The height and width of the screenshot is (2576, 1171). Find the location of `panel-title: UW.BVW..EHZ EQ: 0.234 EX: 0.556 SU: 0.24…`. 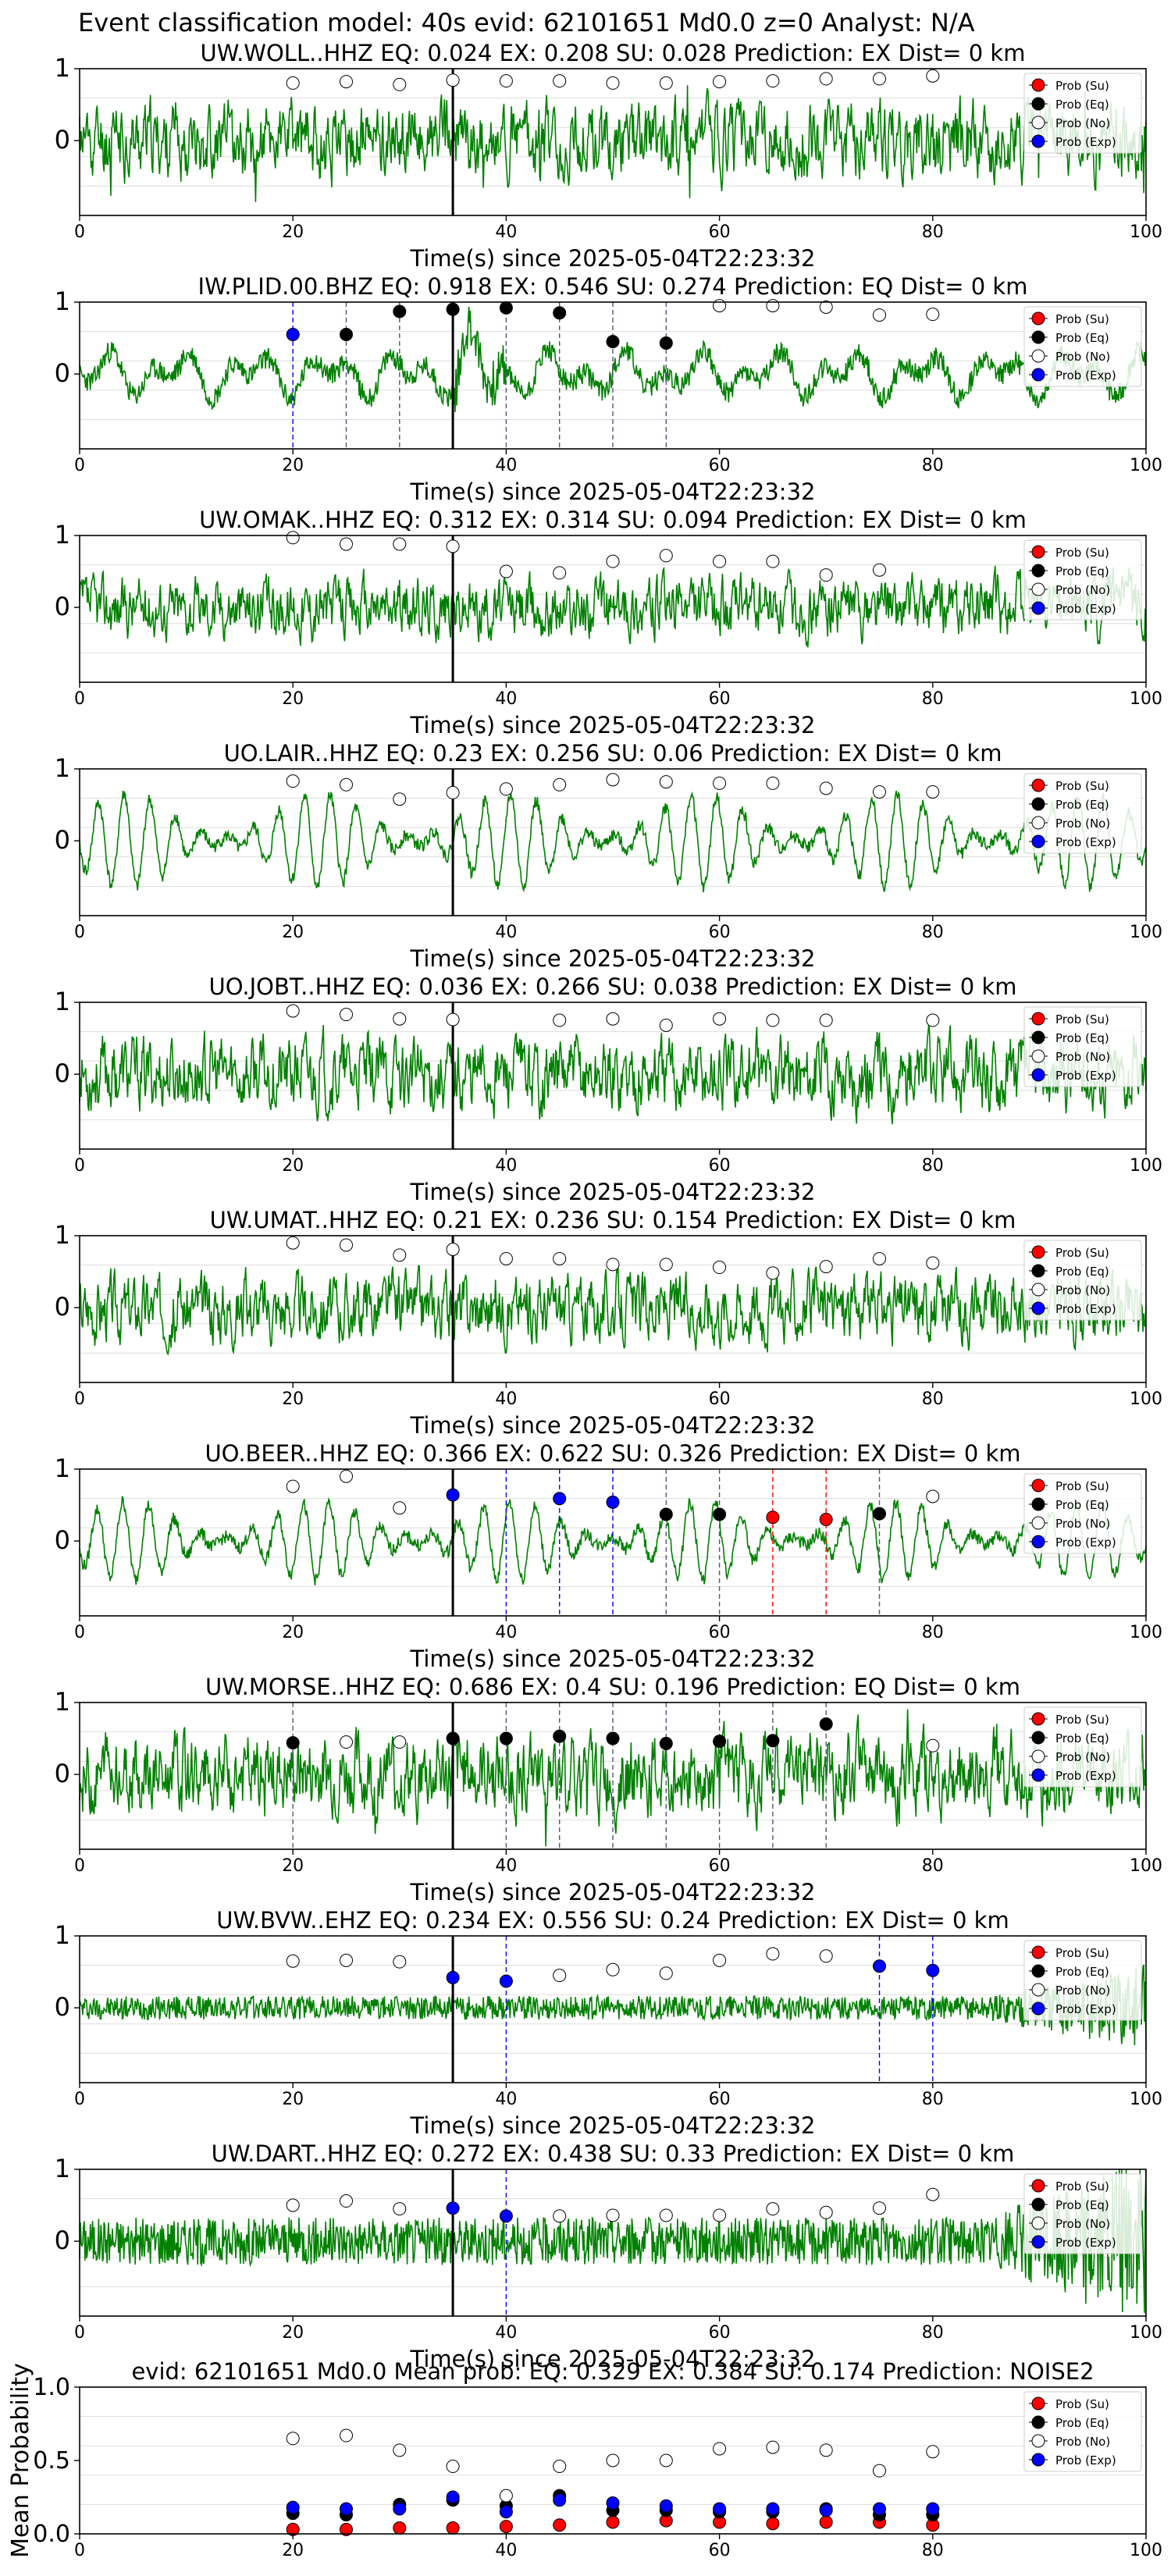

panel-title: UW.BVW..EHZ EQ: 0.234 EX: 0.556 SU: 0.24… is located at coordinates (612, 1920).